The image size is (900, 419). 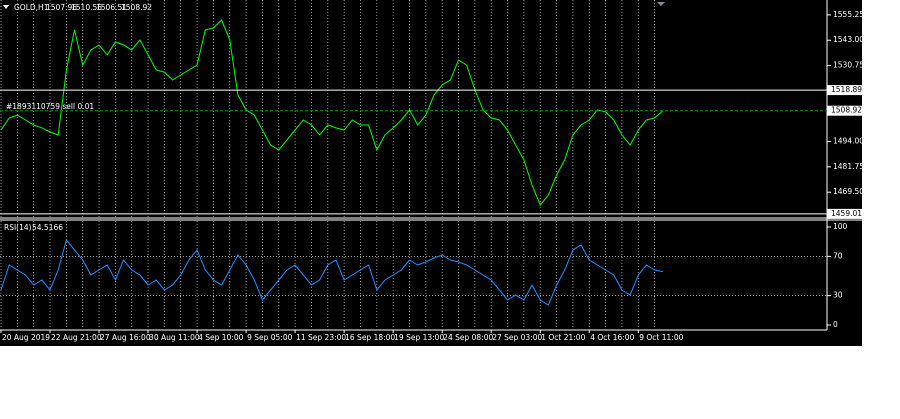 I want to click on x-tick-label: 9 Sep 05:00, so click(x=270, y=337).